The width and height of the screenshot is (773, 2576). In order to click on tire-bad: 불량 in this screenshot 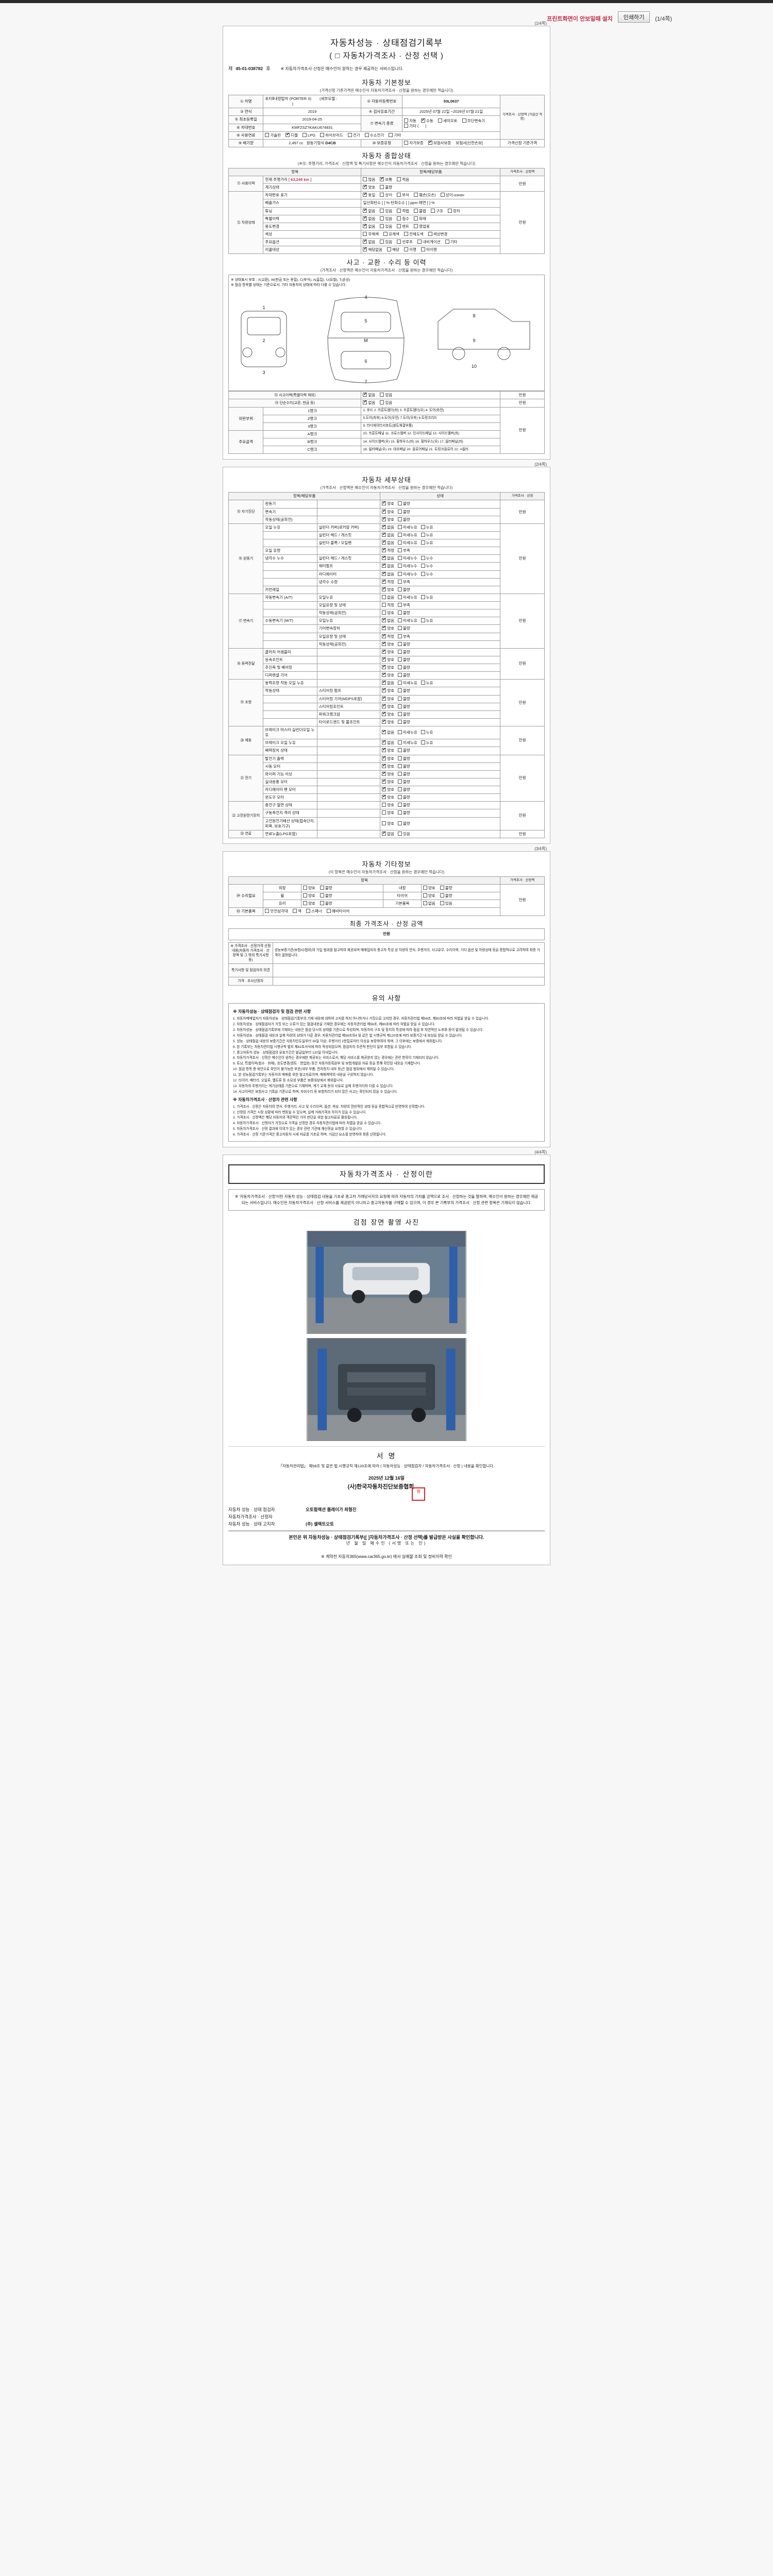, I will do `click(446, 896)`.